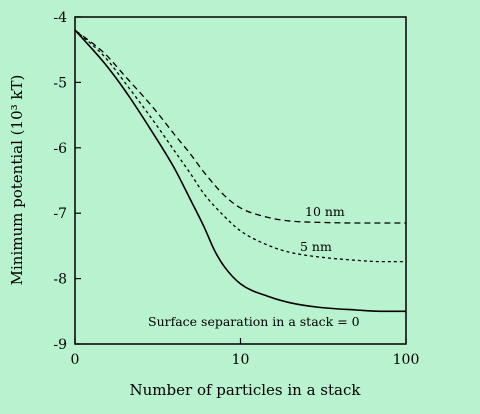  What do you see at coordinates (241, 360) in the screenshot?
I see `x-tick-label: 10` at bounding box center [241, 360].